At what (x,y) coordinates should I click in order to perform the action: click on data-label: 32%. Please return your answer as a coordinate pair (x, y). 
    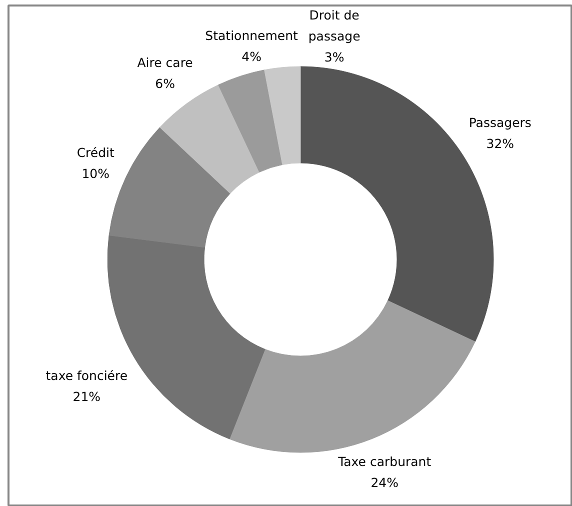
    Looking at the image, I should click on (500, 143).